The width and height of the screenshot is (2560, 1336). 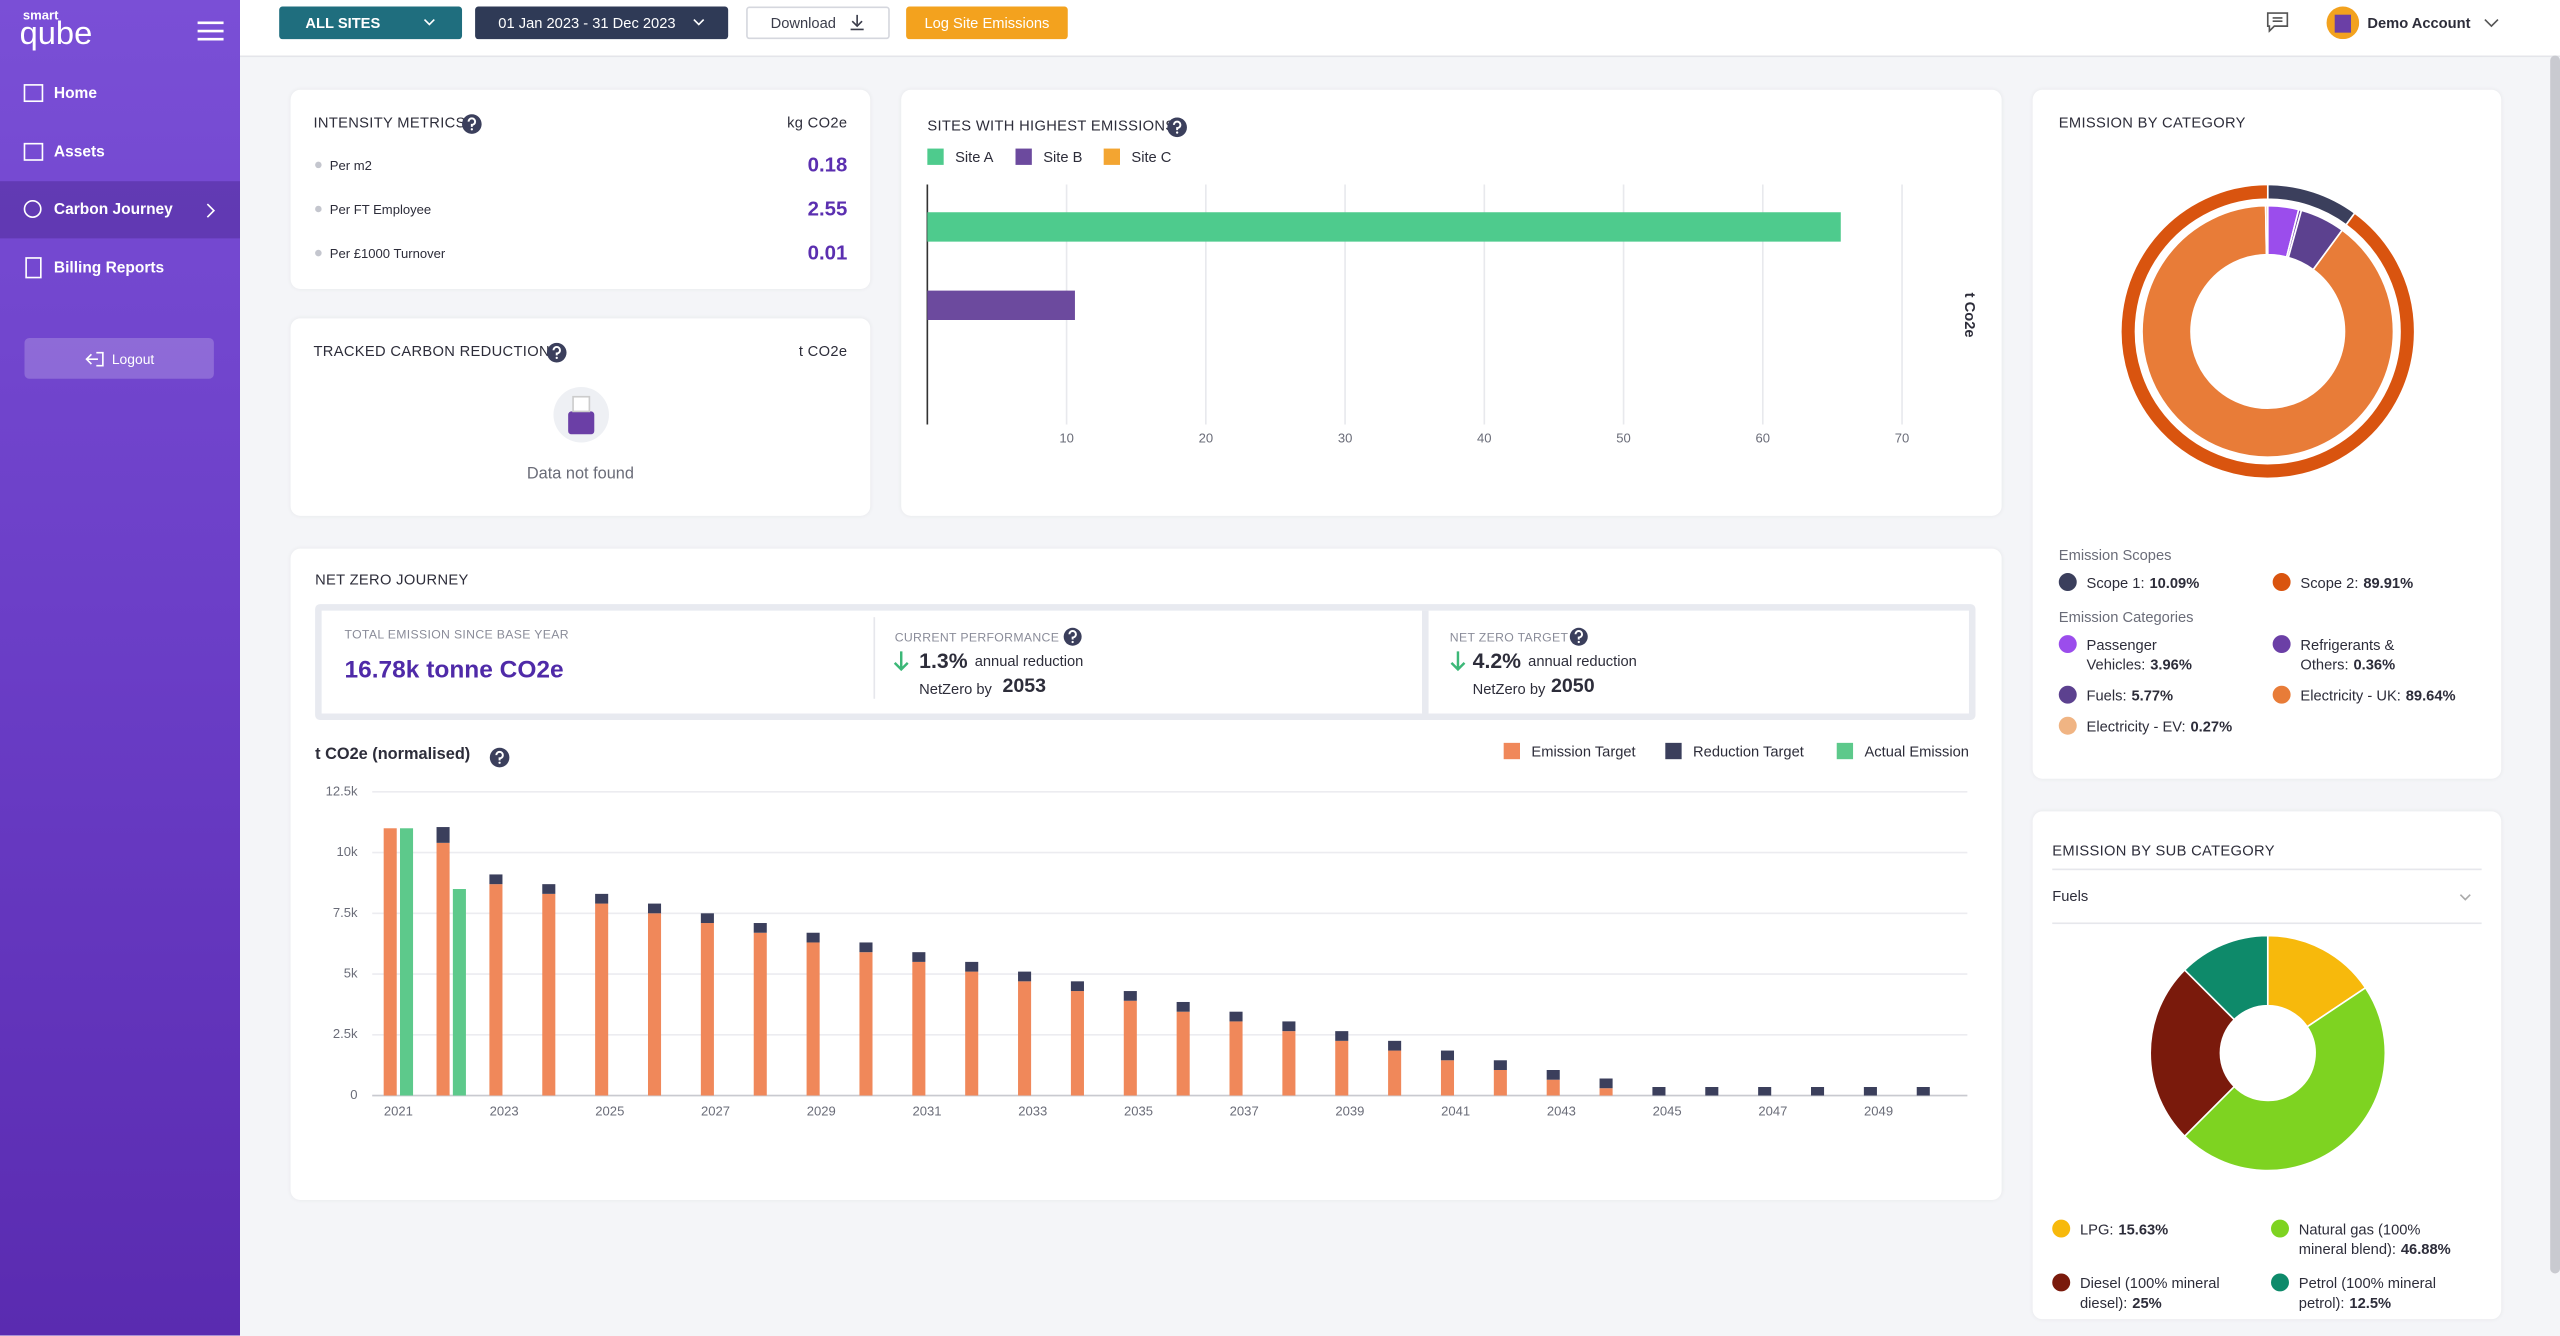 I want to click on x-tick-label: 2049, so click(x=1878, y=1110).